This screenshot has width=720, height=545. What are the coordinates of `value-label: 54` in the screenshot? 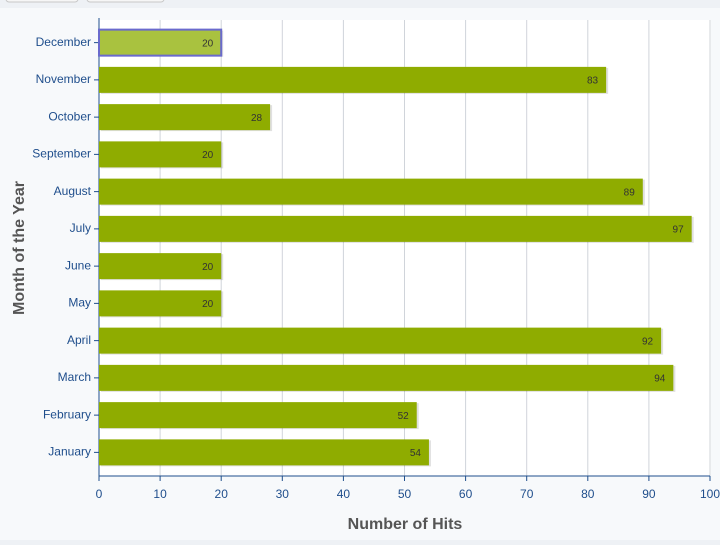 It's located at (416, 453).